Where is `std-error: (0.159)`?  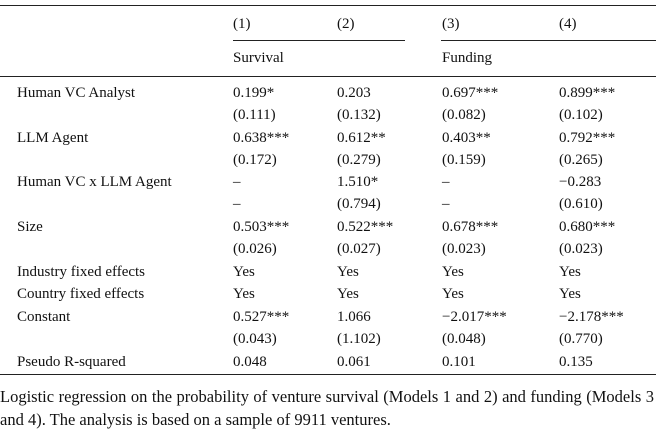 std-error: (0.159) is located at coordinates (464, 159).